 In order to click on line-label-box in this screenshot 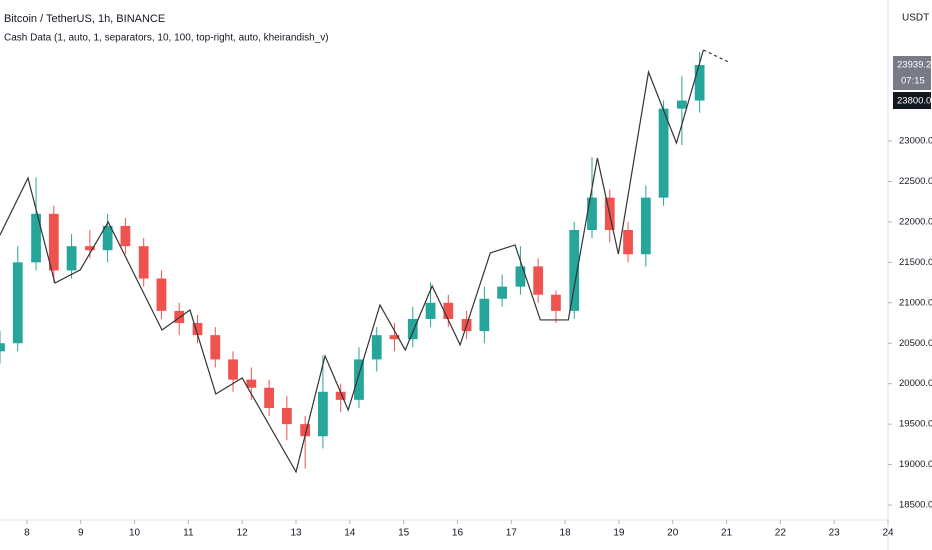, I will do `click(912, 101)`.